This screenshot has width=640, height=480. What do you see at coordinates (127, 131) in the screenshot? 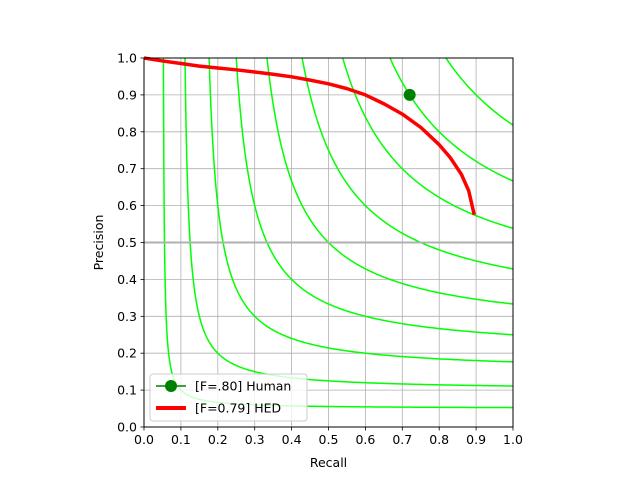
I see `y-tick-label: 0.8` at bounding box center [127, 131].